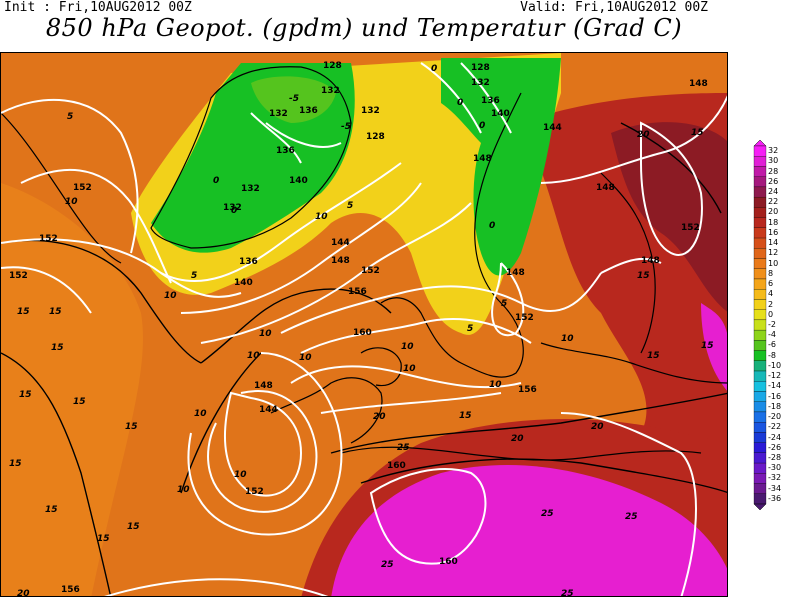 The height and width of the screenshot is (597, 790). I want to click on iso-label-148-d: 148, so click(650, 261).